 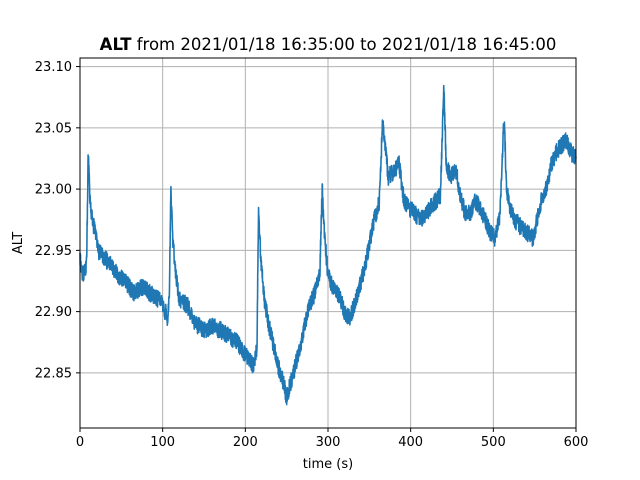 I want to click on y-tick-label: 22.85, so click(x=53, y=373).